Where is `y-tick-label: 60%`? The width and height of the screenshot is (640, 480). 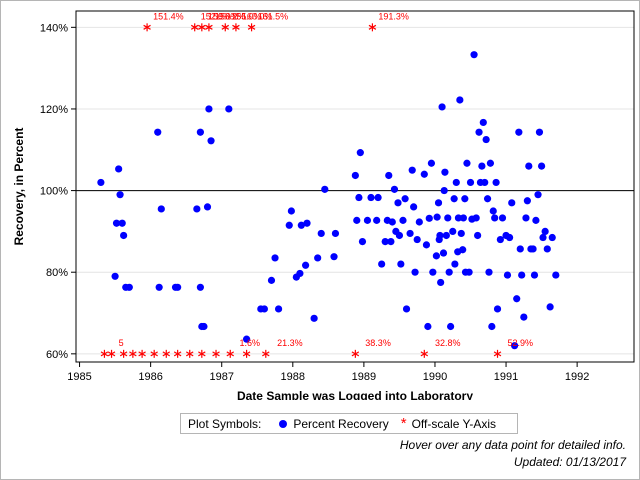
y-tick-label: 60% is located at coordinates (57, 355).